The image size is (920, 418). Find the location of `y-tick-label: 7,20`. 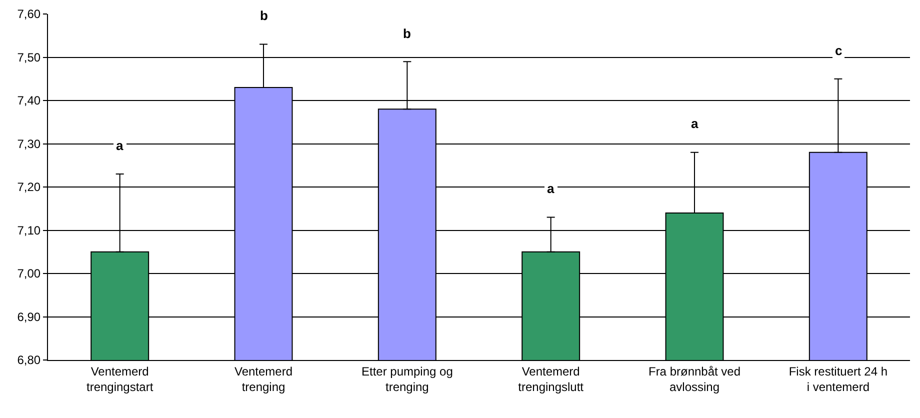

y-tick-label: 7,20 is located at coordinates (29, 187).